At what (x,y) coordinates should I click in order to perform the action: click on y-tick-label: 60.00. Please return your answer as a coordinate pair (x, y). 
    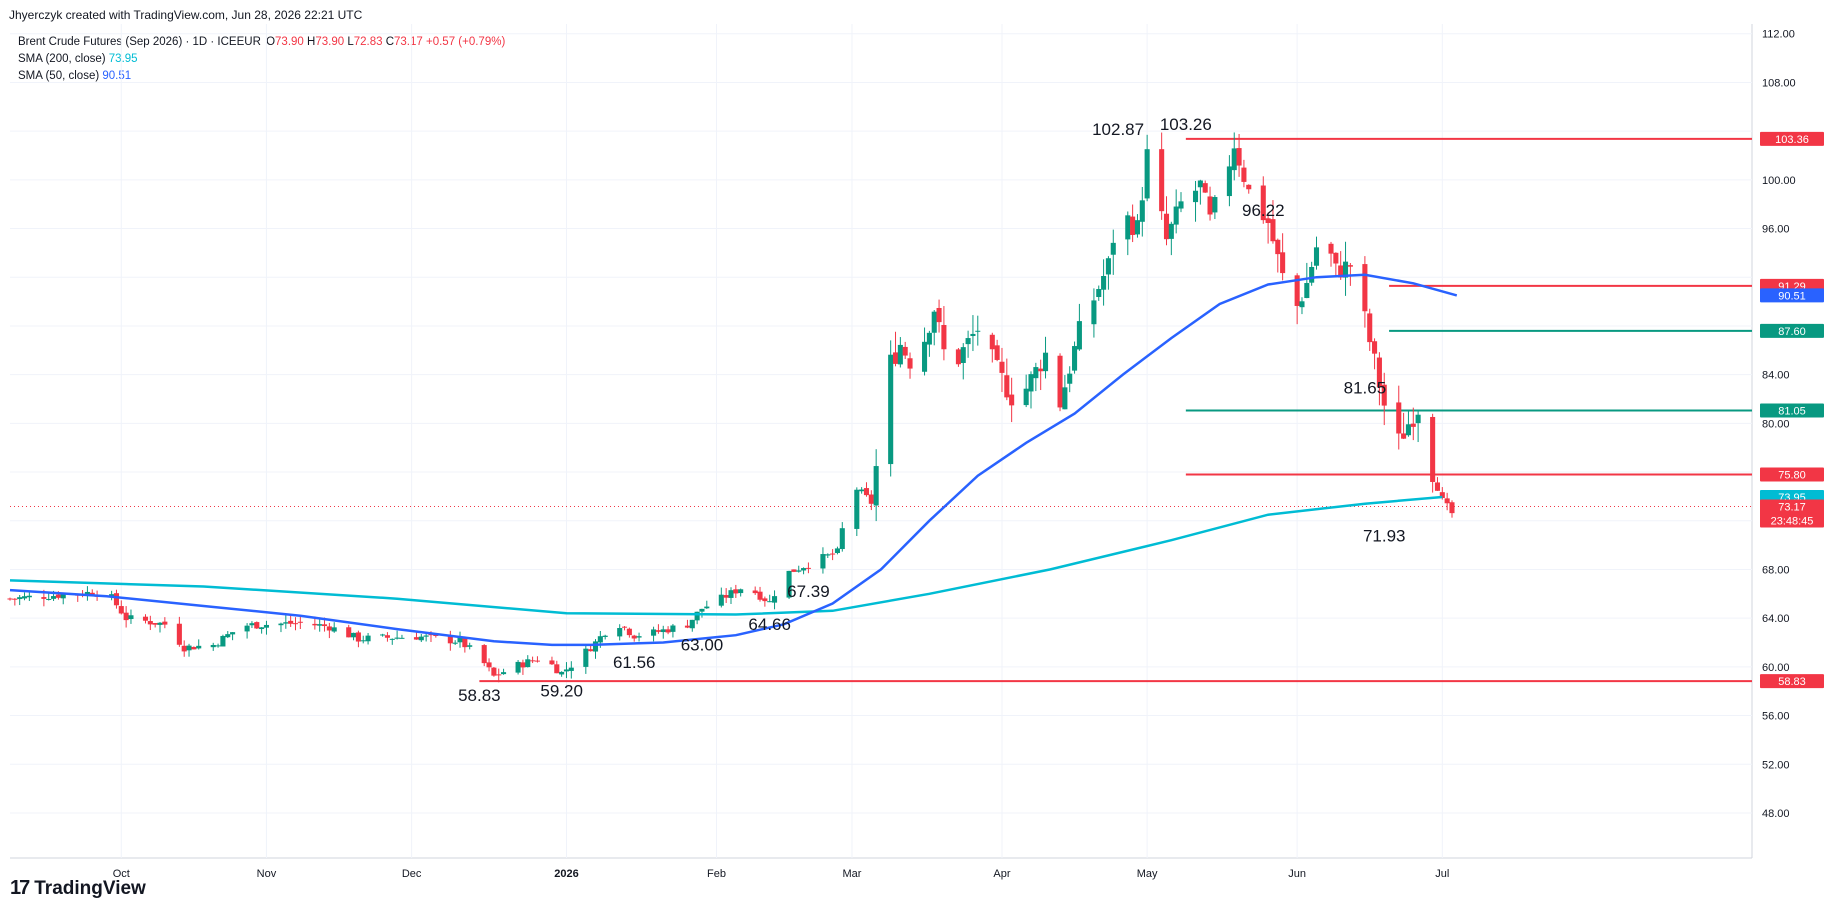
    Looking at the image, I should click on (1776, 668).